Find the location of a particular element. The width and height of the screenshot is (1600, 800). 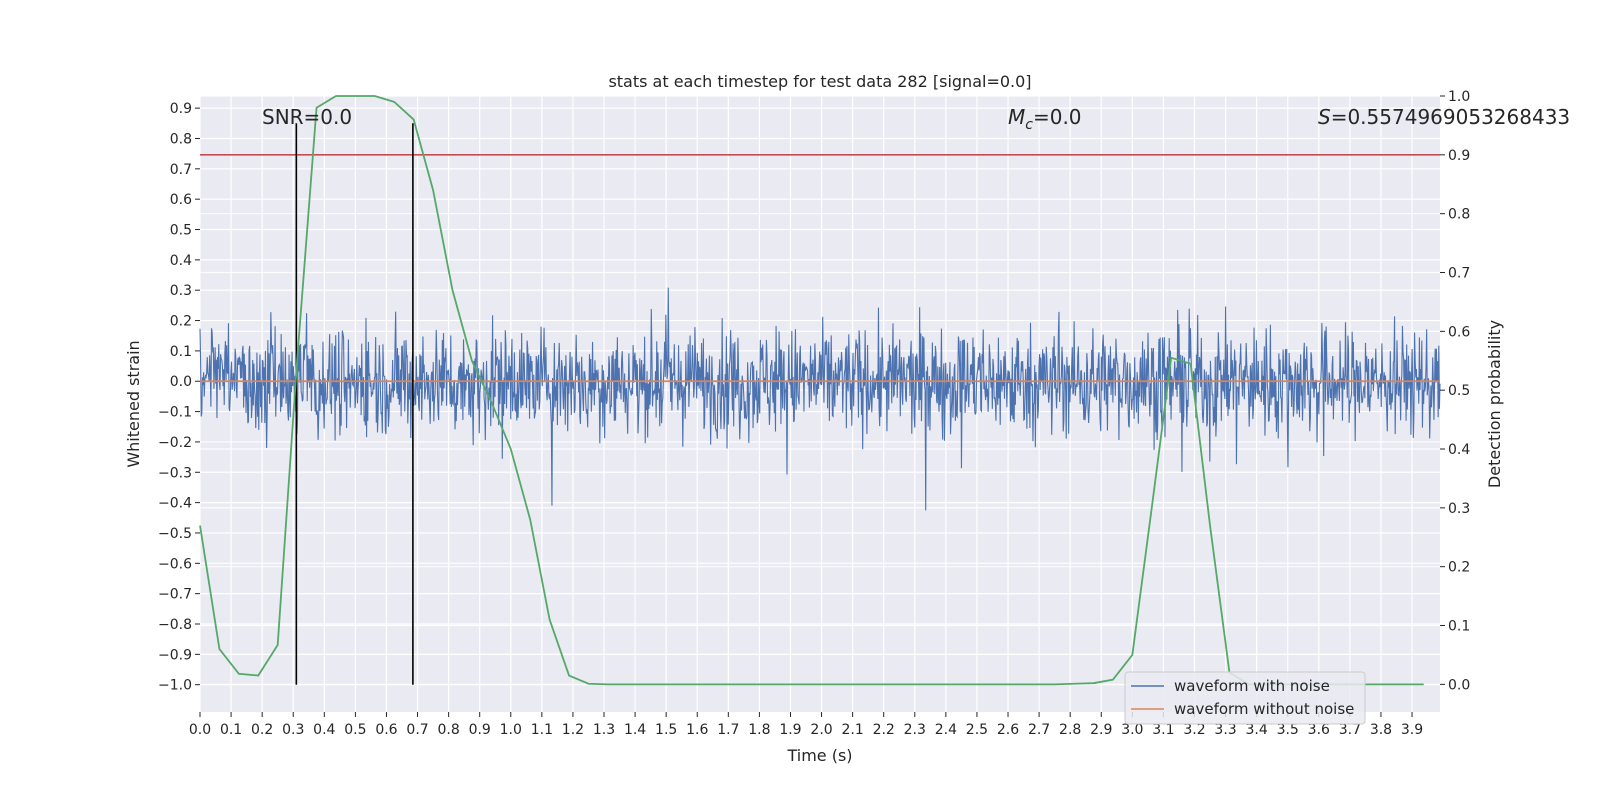

x-tick-label: 3.5 is located at coordinates (1288, 730).